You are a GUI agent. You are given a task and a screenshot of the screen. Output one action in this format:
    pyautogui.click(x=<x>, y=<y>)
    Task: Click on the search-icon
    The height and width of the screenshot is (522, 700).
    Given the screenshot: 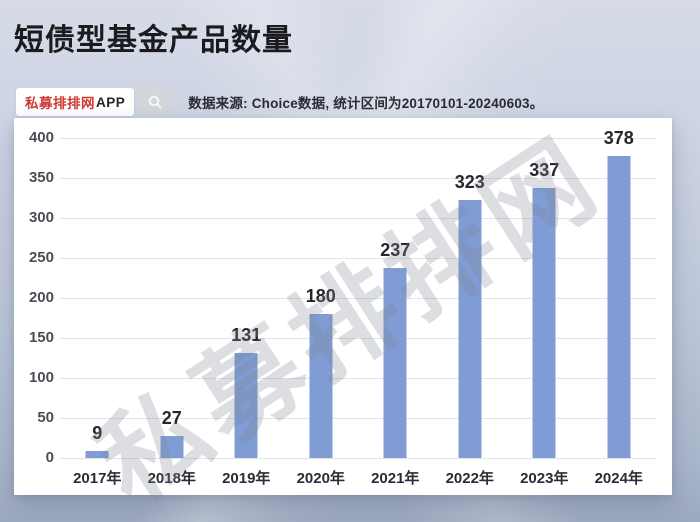 What is the action you would take?
    pyautogui.click(x=155, y=102)
    